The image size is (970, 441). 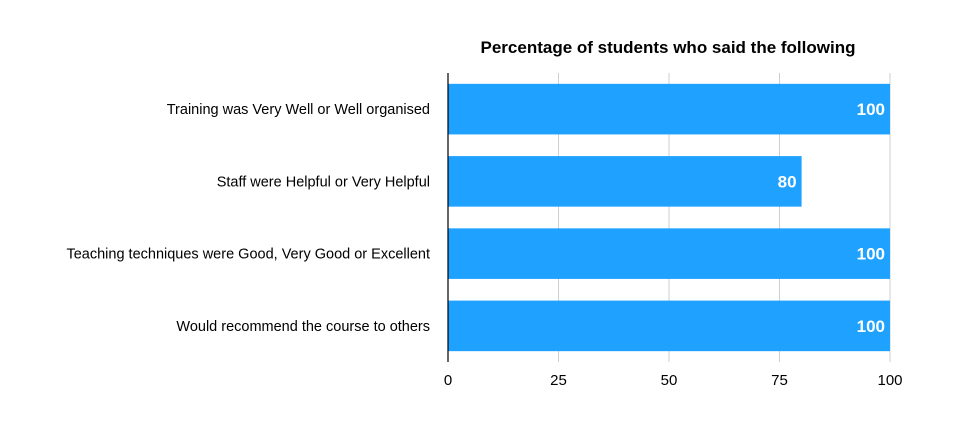 What do you see at coordinates (787, 181) in the screenshot?
I see `data-label: 80` at bounding box center [787, 181].